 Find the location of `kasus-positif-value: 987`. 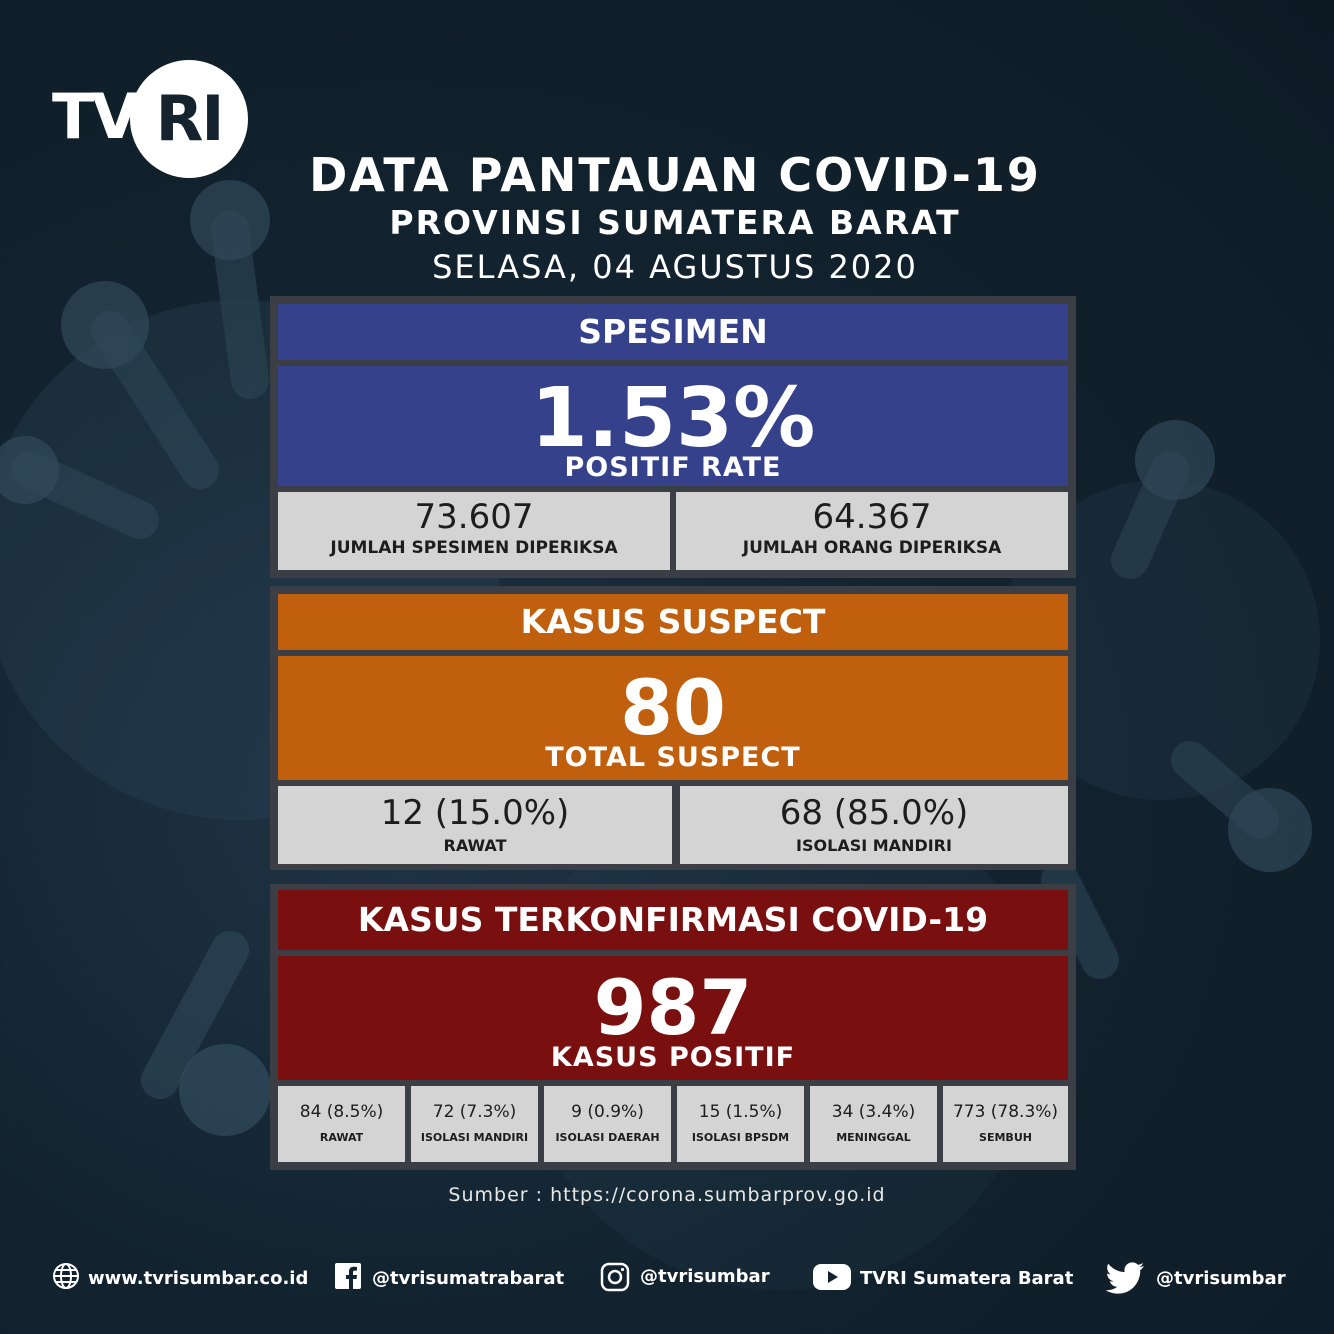

kasus-positif-value: 987 is located at coordinates (673, 1007).